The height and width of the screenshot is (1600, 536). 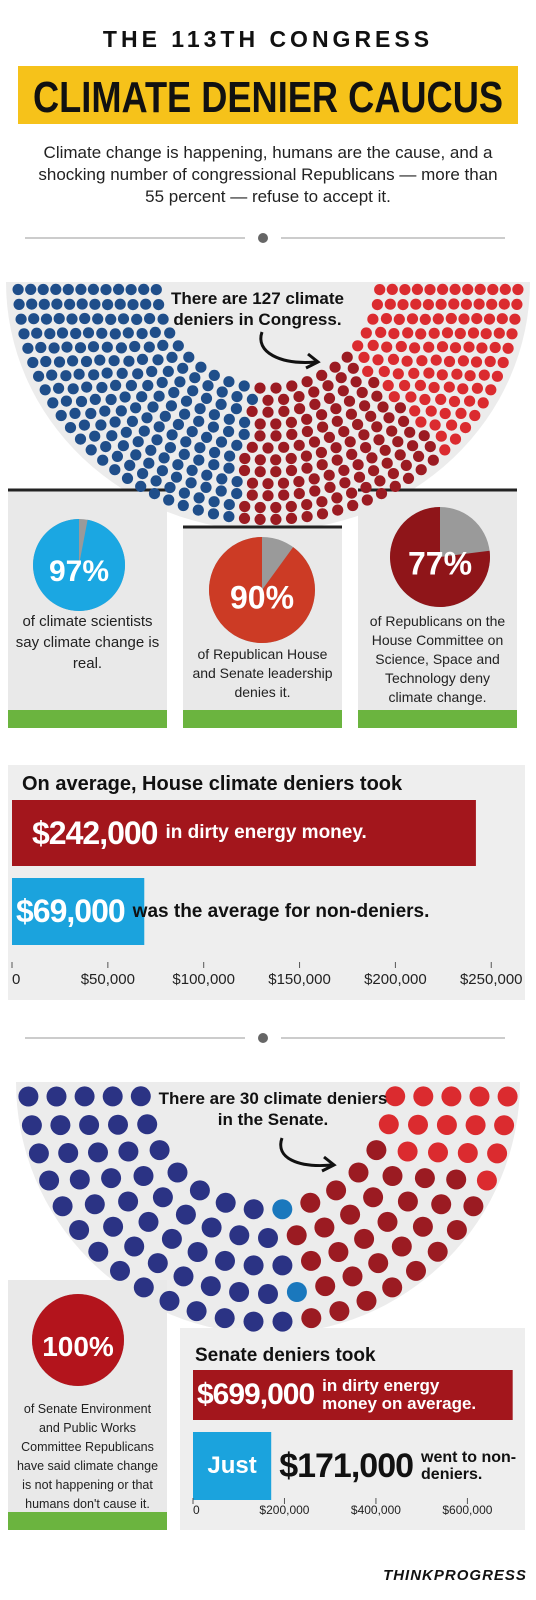 I want to click on title-banner, so click(x=268, y=95).